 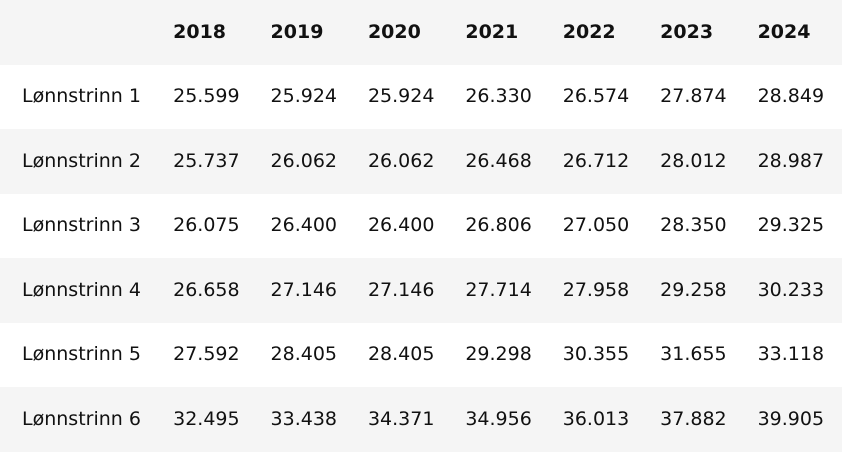 I want to click on row-label: Lønnstrinn 1, so click(x=81, y=96).